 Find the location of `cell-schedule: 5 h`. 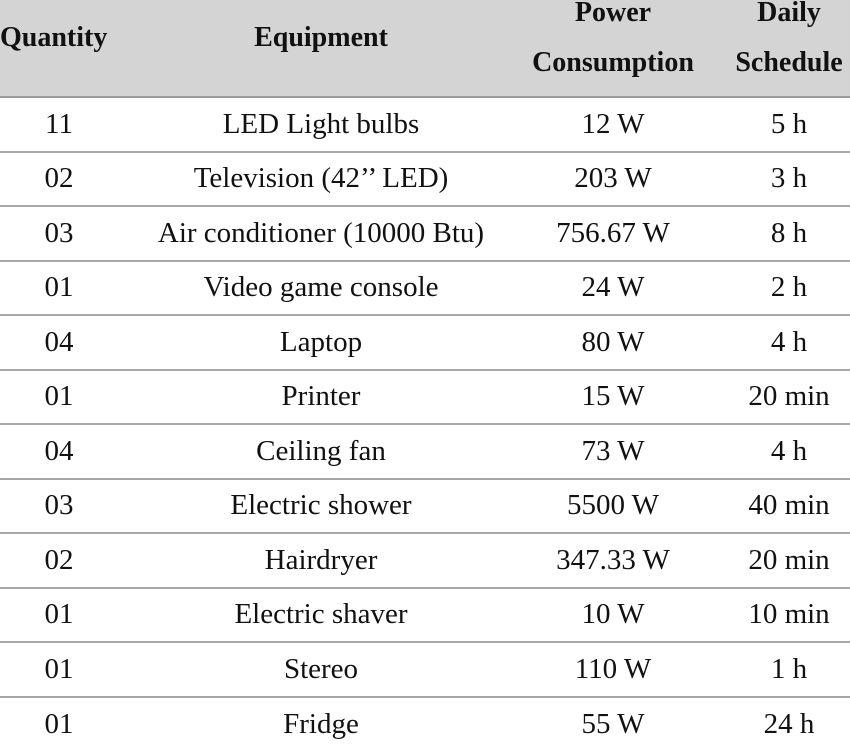

cell-schedule: 5 h is located at coordinates (789, 124).